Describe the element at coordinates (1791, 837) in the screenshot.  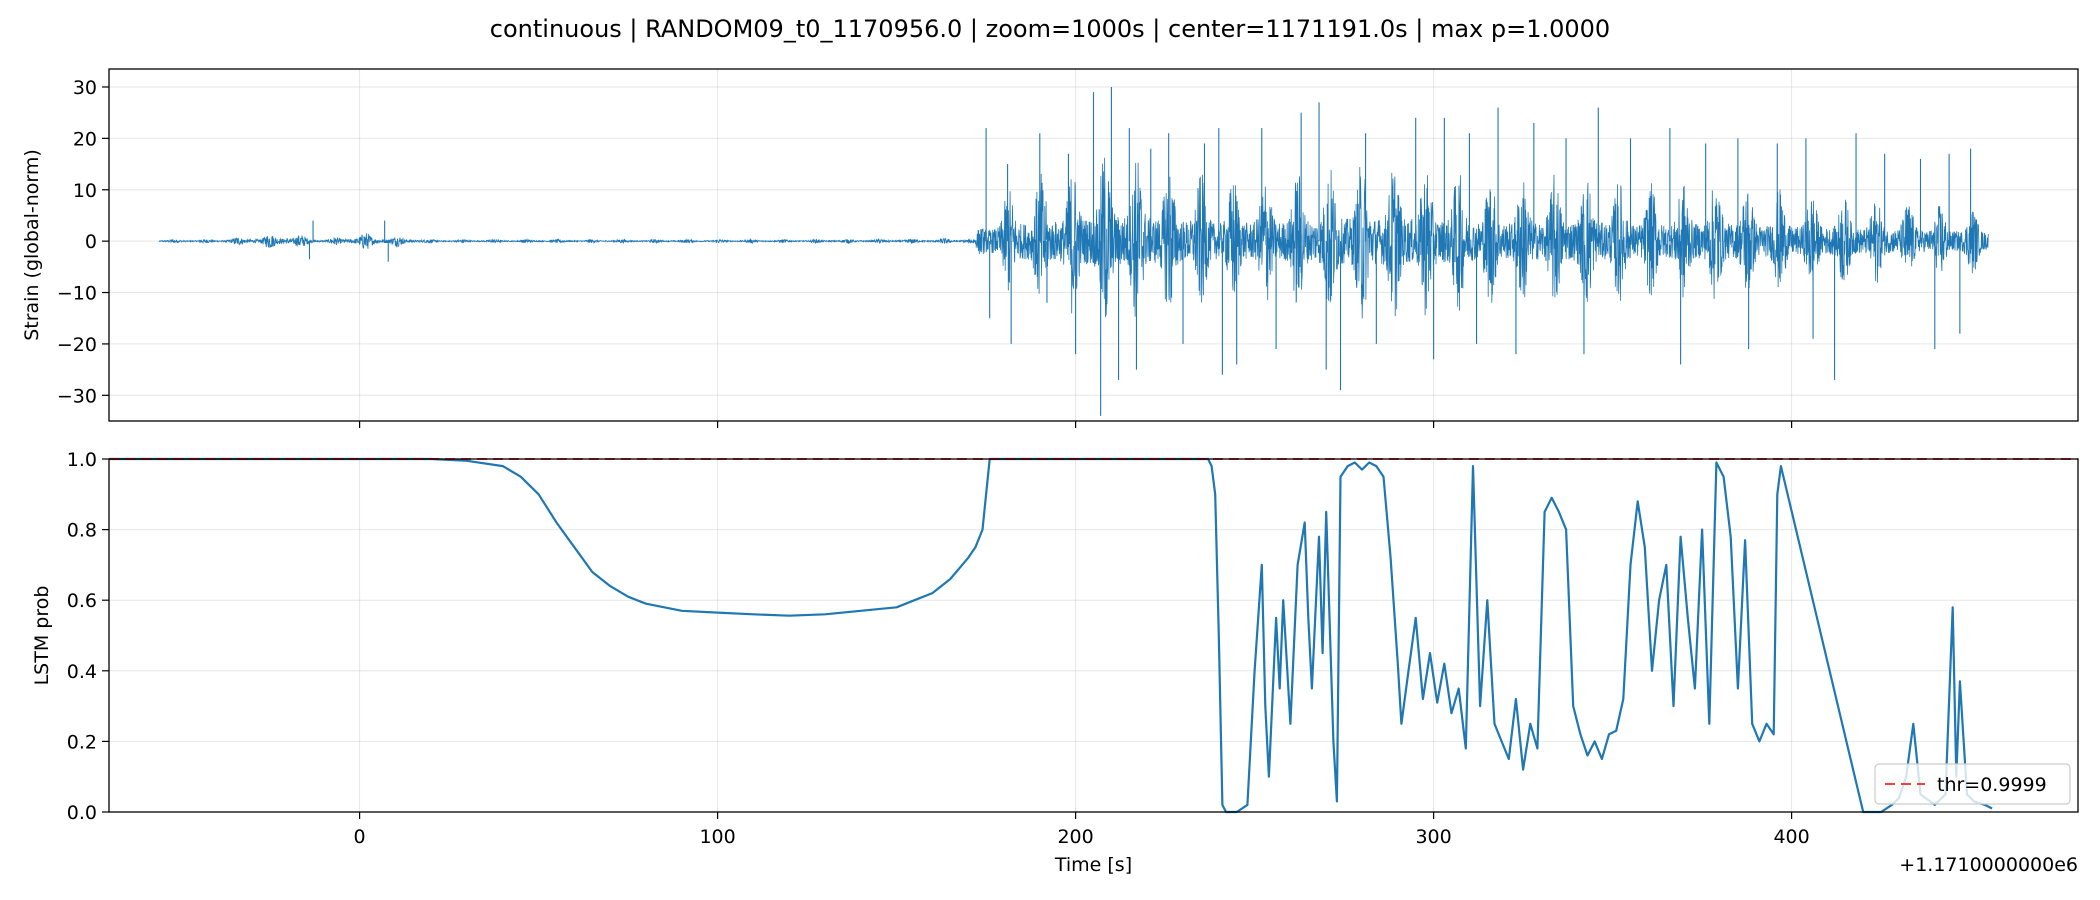
I see `x-tick-label: 400` at that location.